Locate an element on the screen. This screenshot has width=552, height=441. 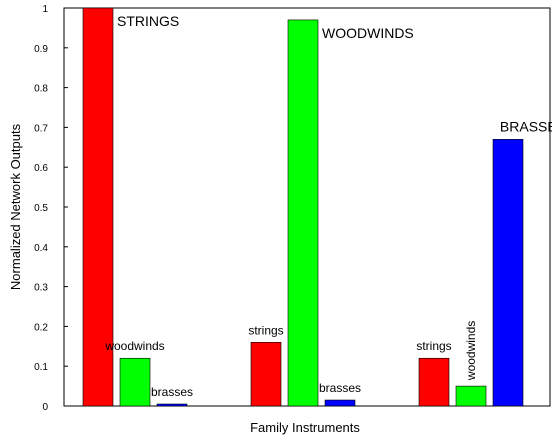
y-tick-label: 0.8 is located at coordinates (41, 89).